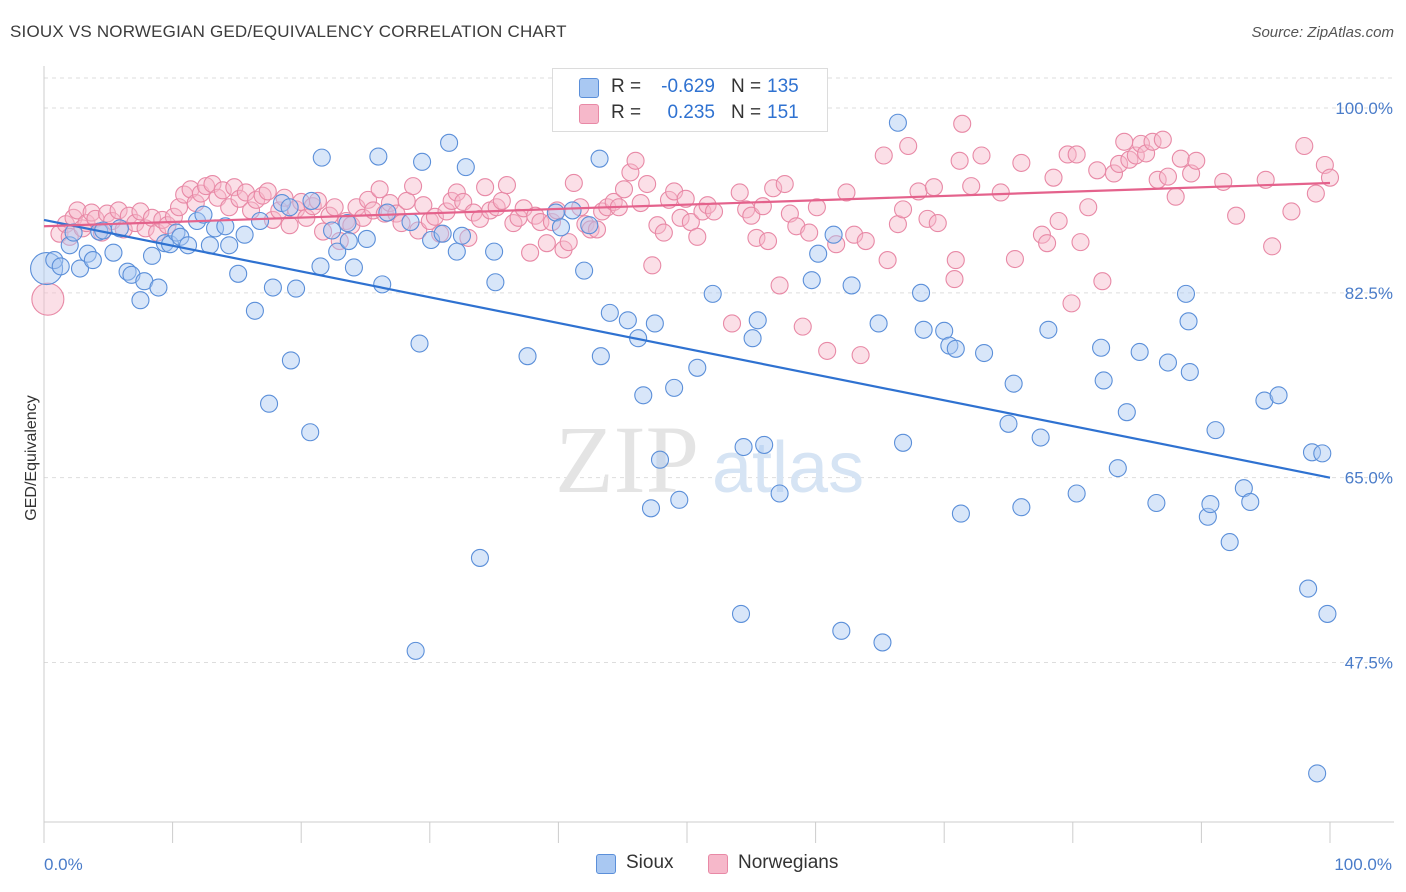 Image resolution: width=1406 pixels, height=892 pixels. Describe the element at coordinates (1364, 386) in the screenshot. I see `y-tick-labels: 47.5% 65.0% 82.5% 100.0%` at that location.